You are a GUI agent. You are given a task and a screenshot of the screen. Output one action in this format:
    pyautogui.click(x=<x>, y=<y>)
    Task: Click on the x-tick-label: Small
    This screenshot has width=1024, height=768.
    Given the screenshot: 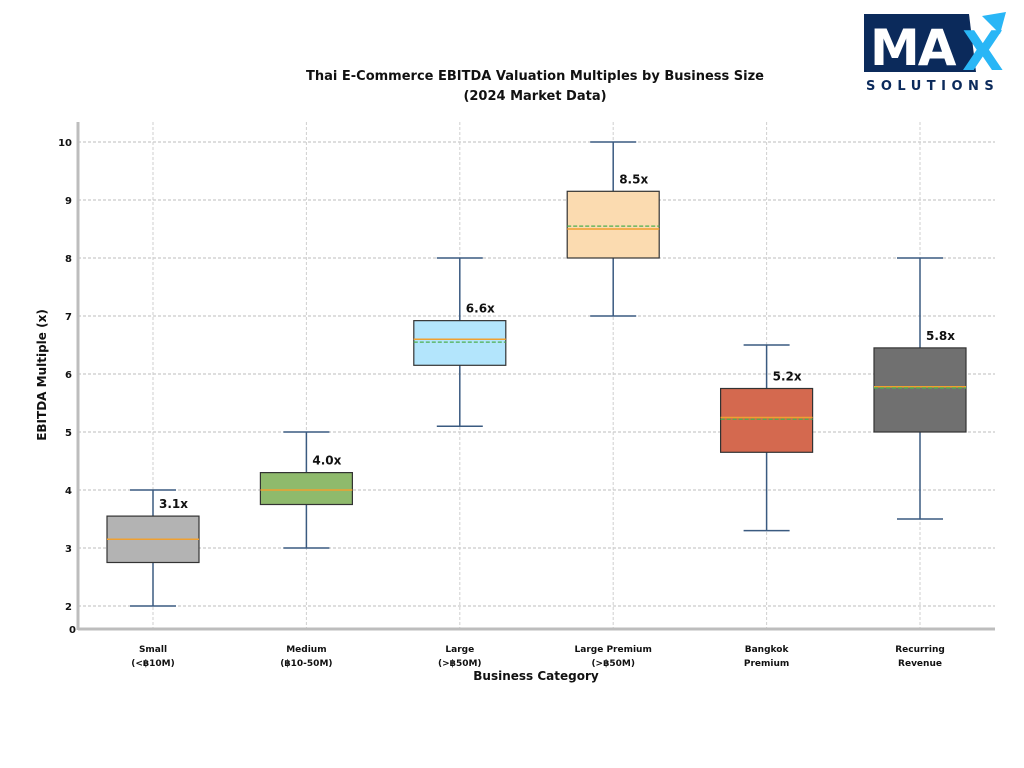 What is the action you would take?
    pyautogui.click(x=153, y=650)
    